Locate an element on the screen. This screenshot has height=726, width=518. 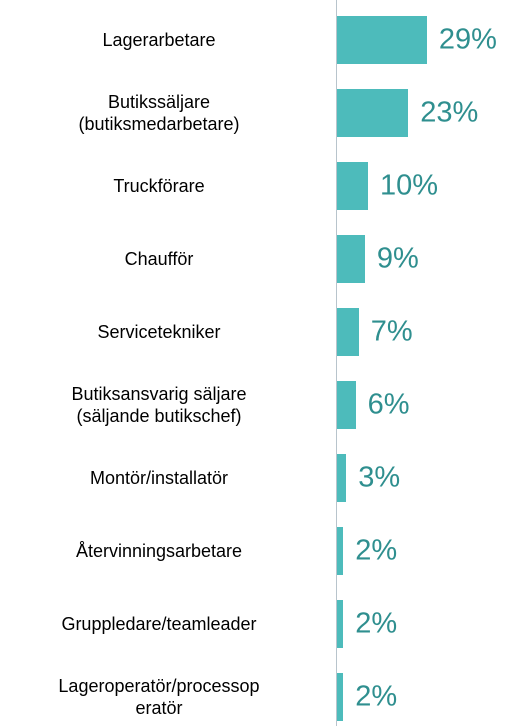
value-label: 10% is located at coordinates (409, 185).